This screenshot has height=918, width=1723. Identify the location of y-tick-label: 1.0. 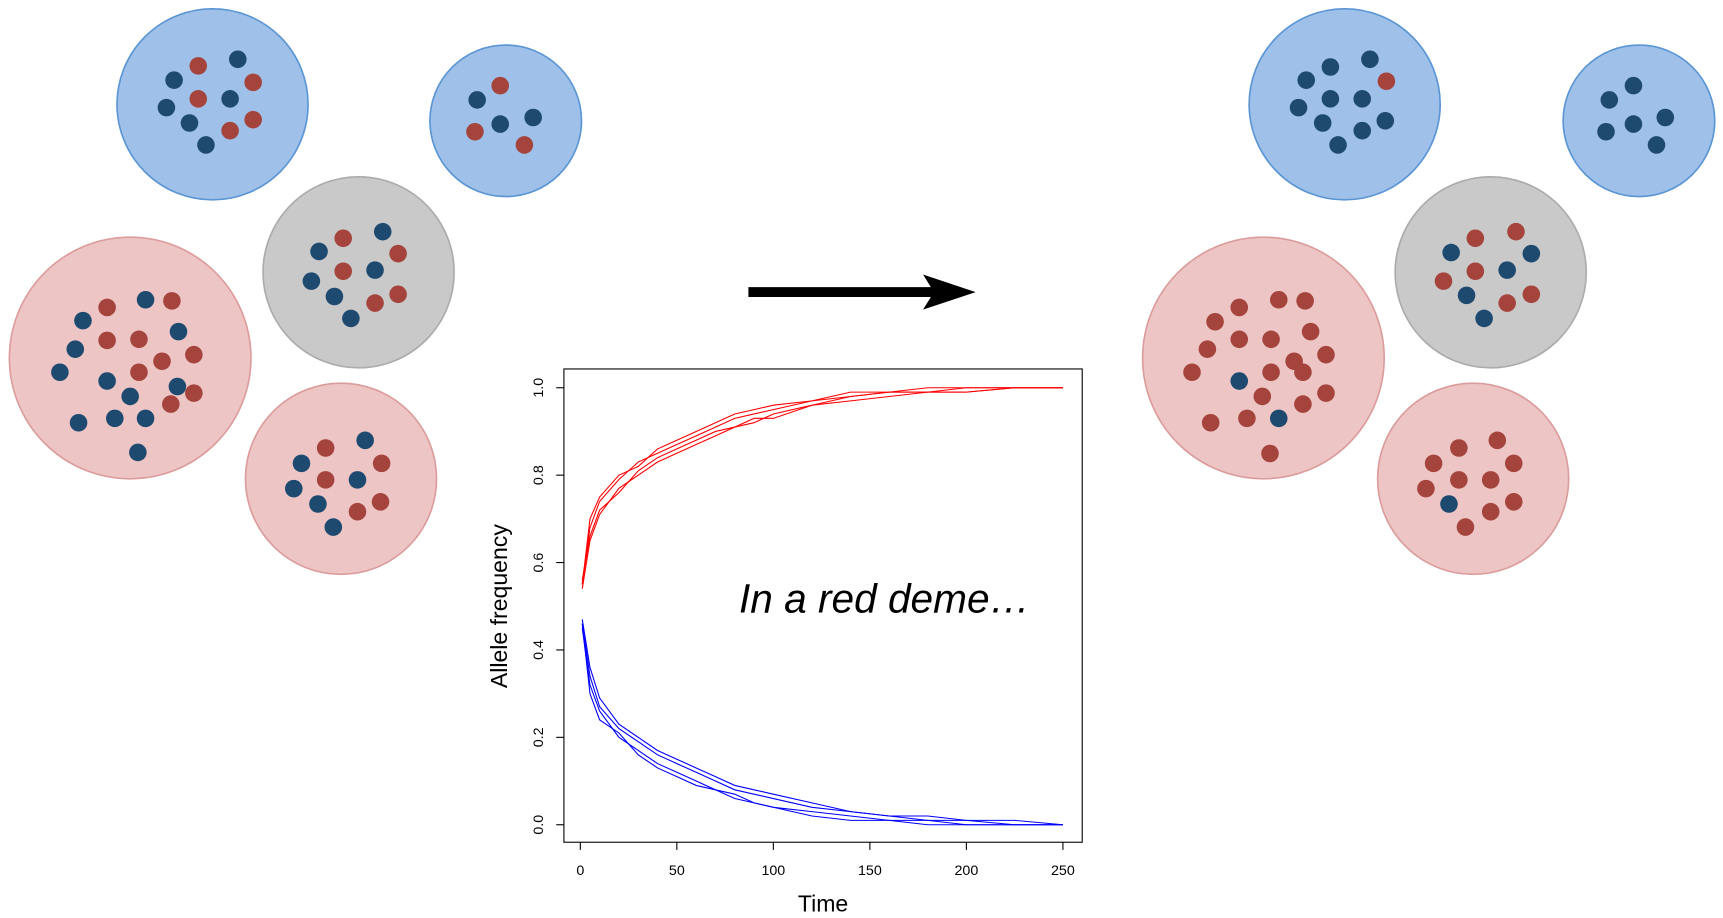
(539, 388).